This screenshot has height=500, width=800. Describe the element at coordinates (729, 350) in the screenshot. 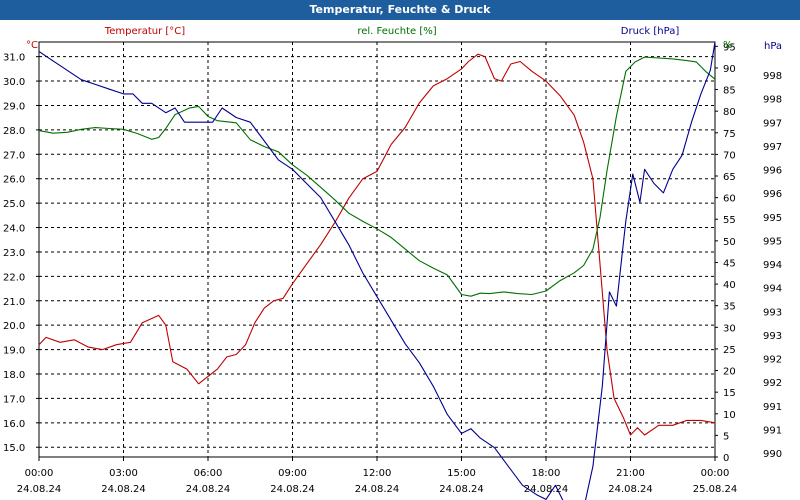

I see `humidity-tick-label: 25` at that location.